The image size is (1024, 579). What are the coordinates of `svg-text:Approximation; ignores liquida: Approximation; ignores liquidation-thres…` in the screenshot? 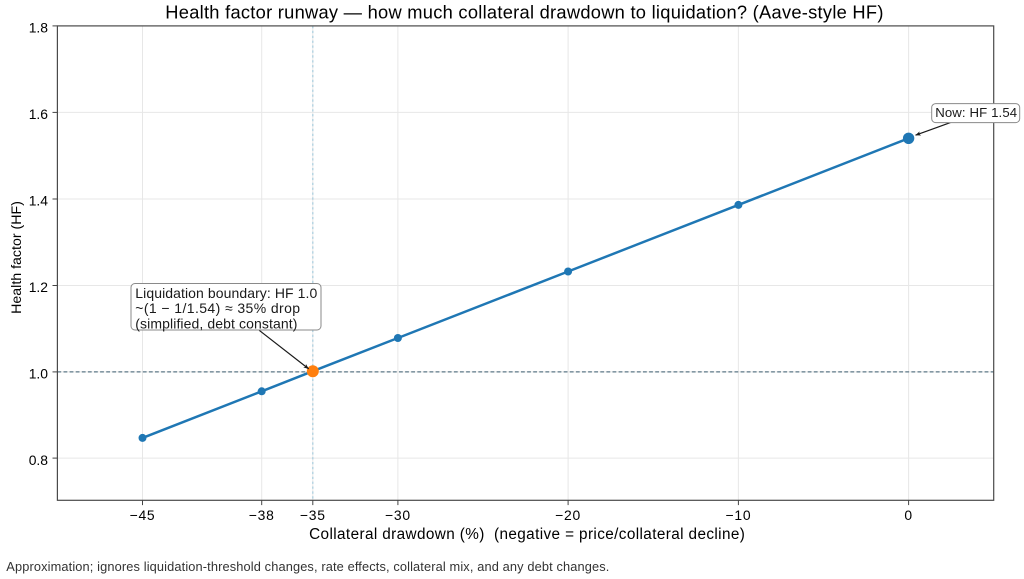 It's located at (307, 566).